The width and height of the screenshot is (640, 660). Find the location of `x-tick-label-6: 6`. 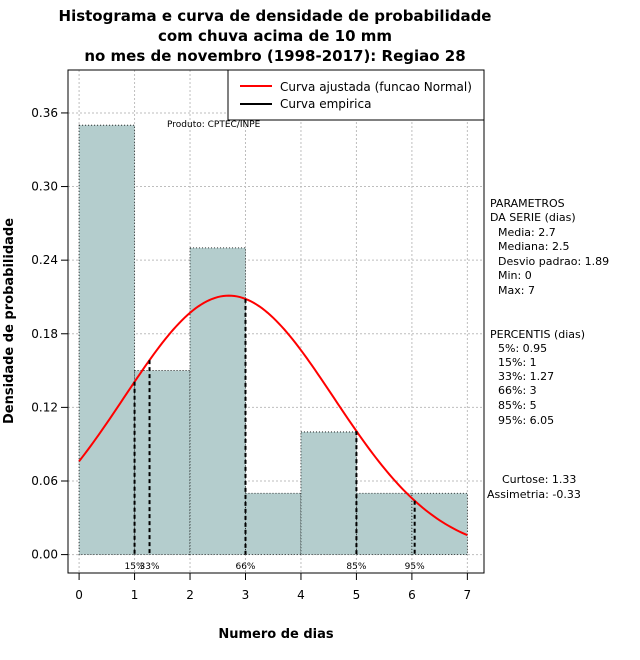

x-tick-label-6: 6 is located at coordinates (412, 595).